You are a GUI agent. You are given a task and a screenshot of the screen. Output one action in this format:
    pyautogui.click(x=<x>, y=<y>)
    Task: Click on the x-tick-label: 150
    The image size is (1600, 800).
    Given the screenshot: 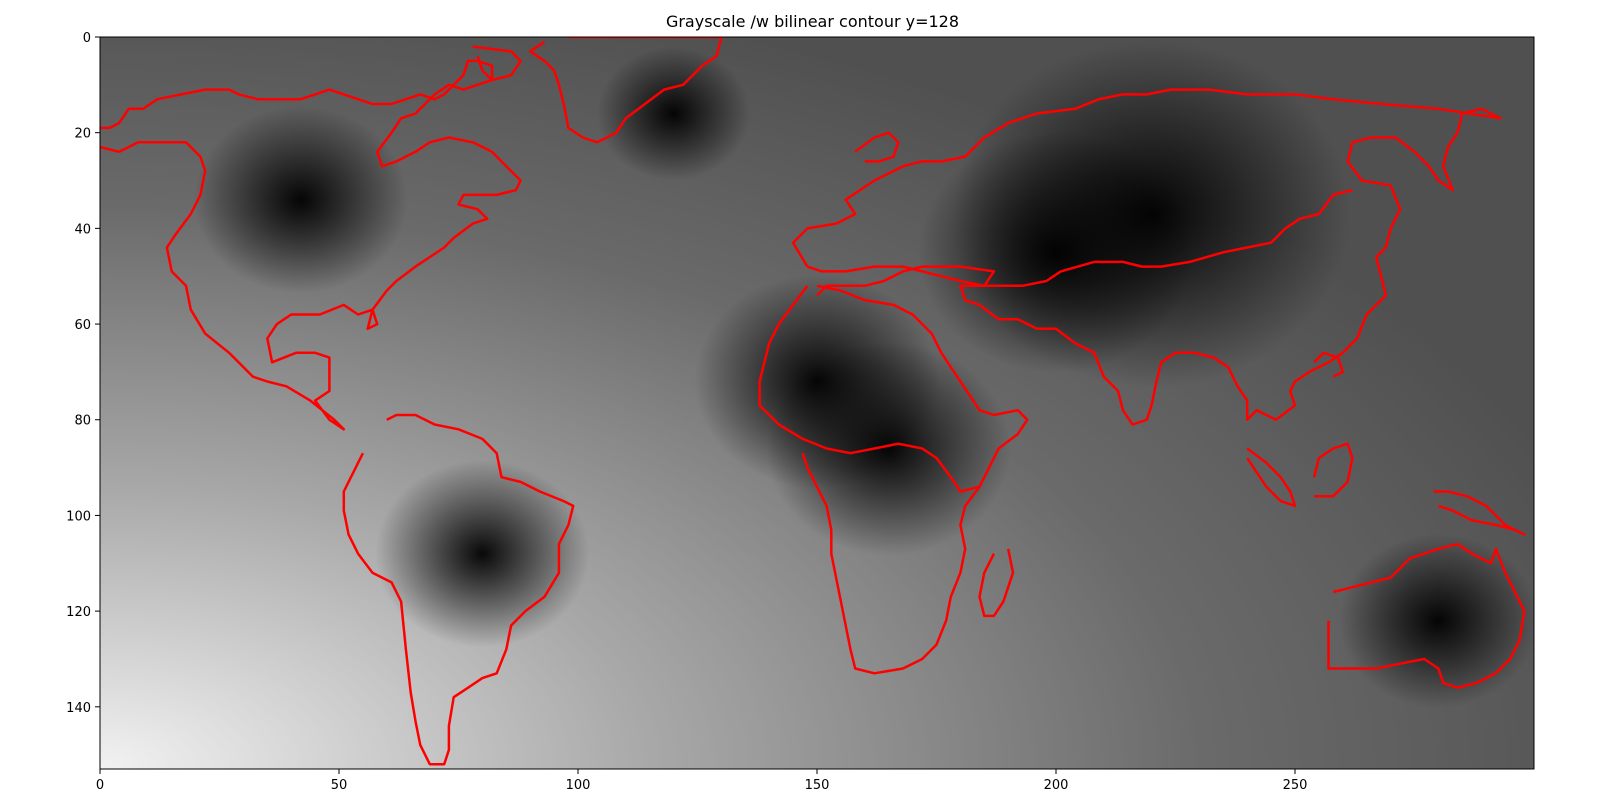 What is the action you would take?
    pyautogui.click(x=817, y=785)
    